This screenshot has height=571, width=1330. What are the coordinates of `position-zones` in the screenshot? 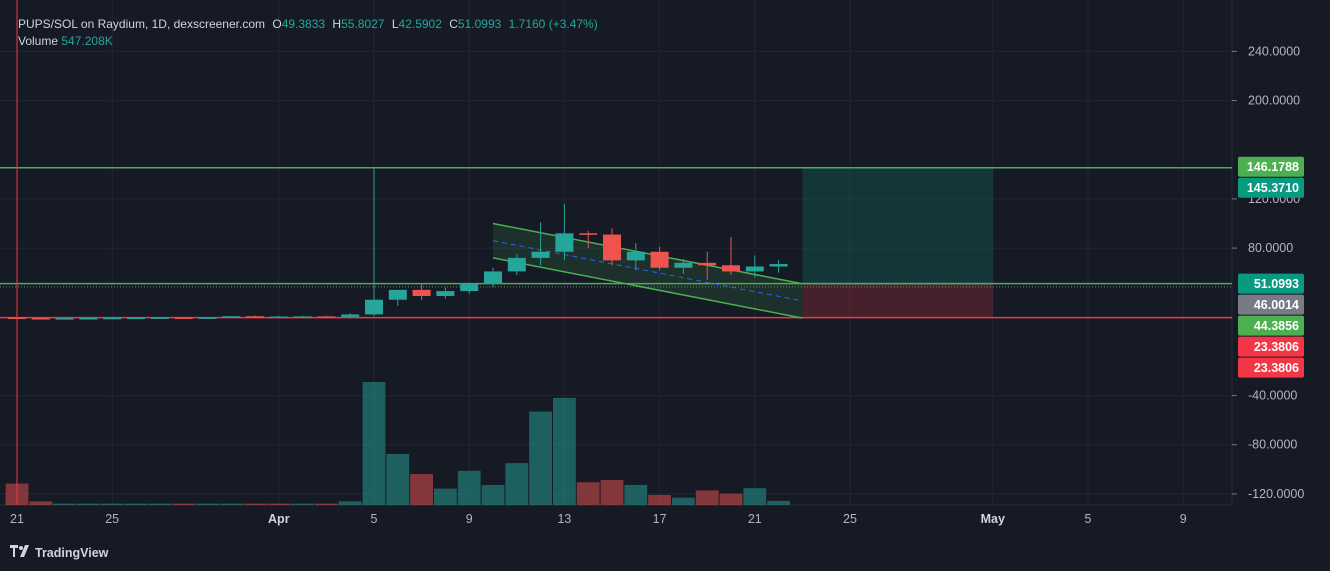 It's located at (897, 242).